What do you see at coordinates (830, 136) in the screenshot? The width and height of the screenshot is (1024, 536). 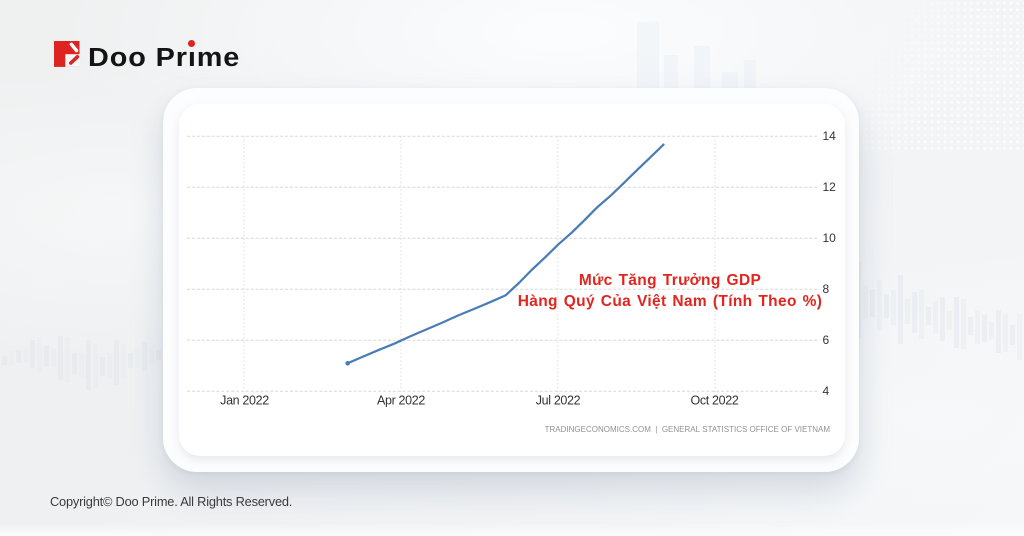 I see `svg-text: 14` at bounding box center [830, 136].